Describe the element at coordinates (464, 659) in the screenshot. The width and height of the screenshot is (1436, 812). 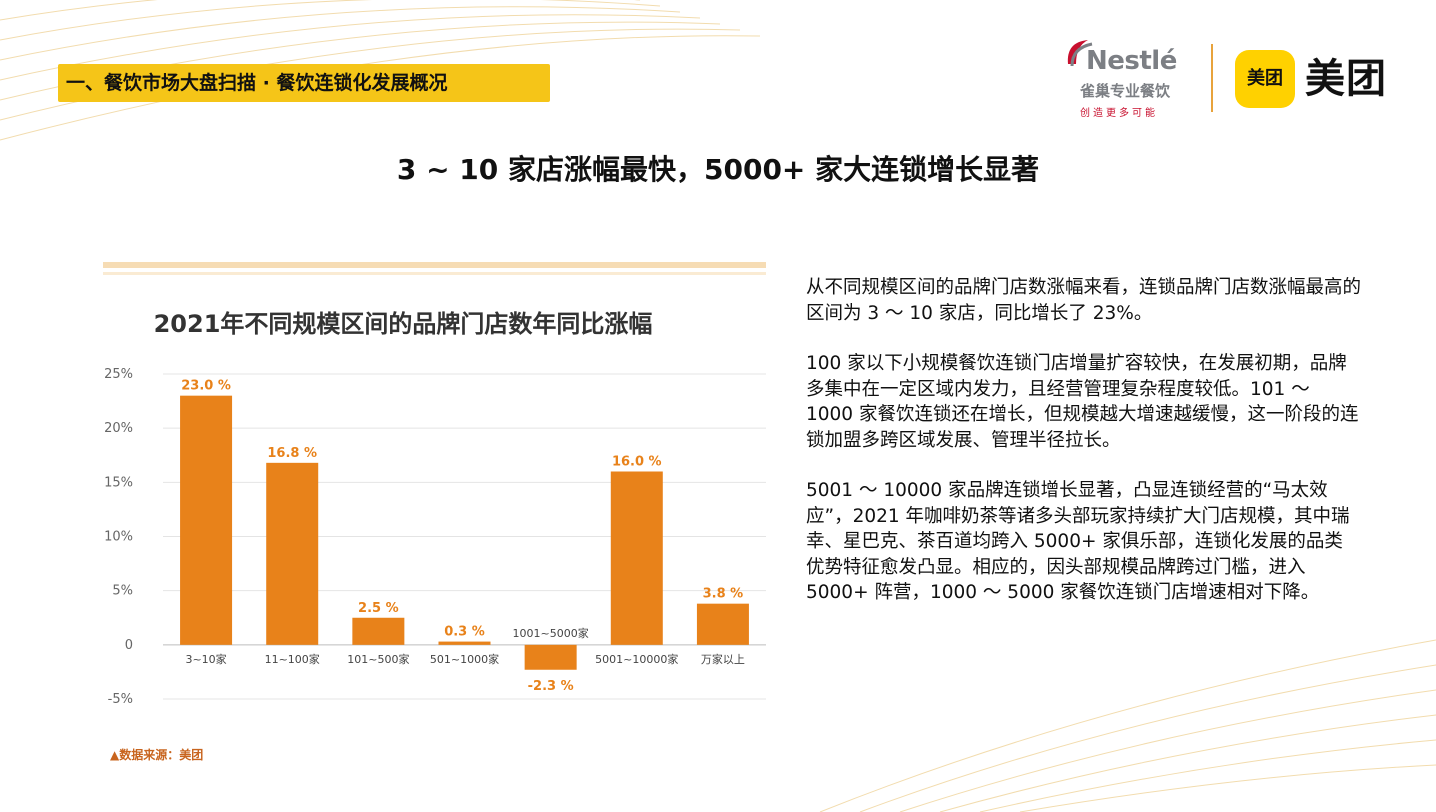
I see `x-category-label: 501~1000家` at that location.